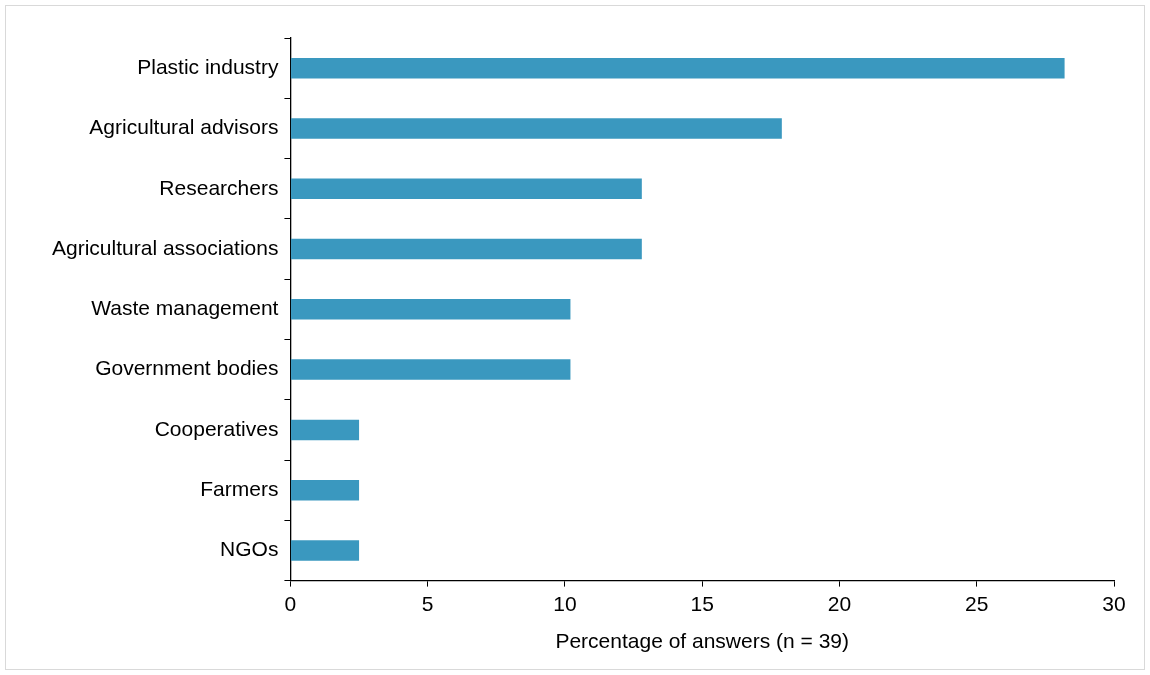  I want to click on y-tick-label: NGOs, so click(249, 549).